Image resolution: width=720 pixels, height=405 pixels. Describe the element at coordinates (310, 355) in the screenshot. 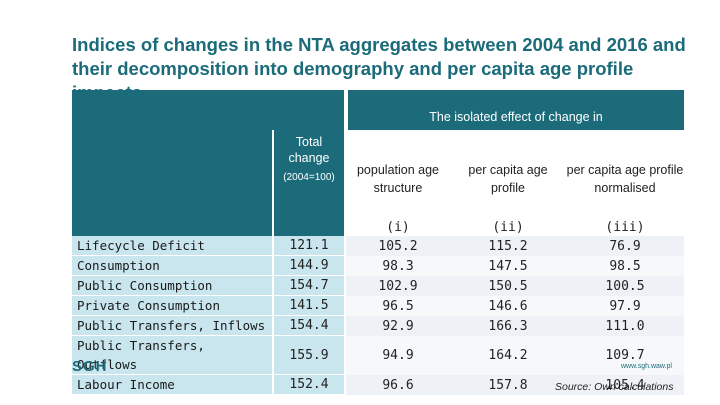

I see `total-value: 155.9` at that location.